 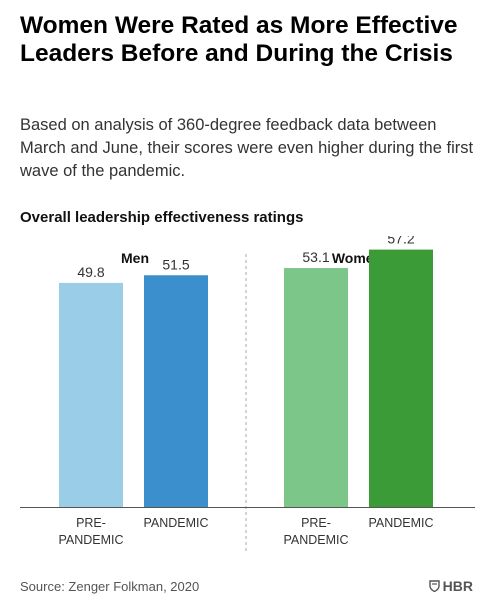 I want to click on women-pandemic-value-label: 57.2, so click(x=400, y=241).